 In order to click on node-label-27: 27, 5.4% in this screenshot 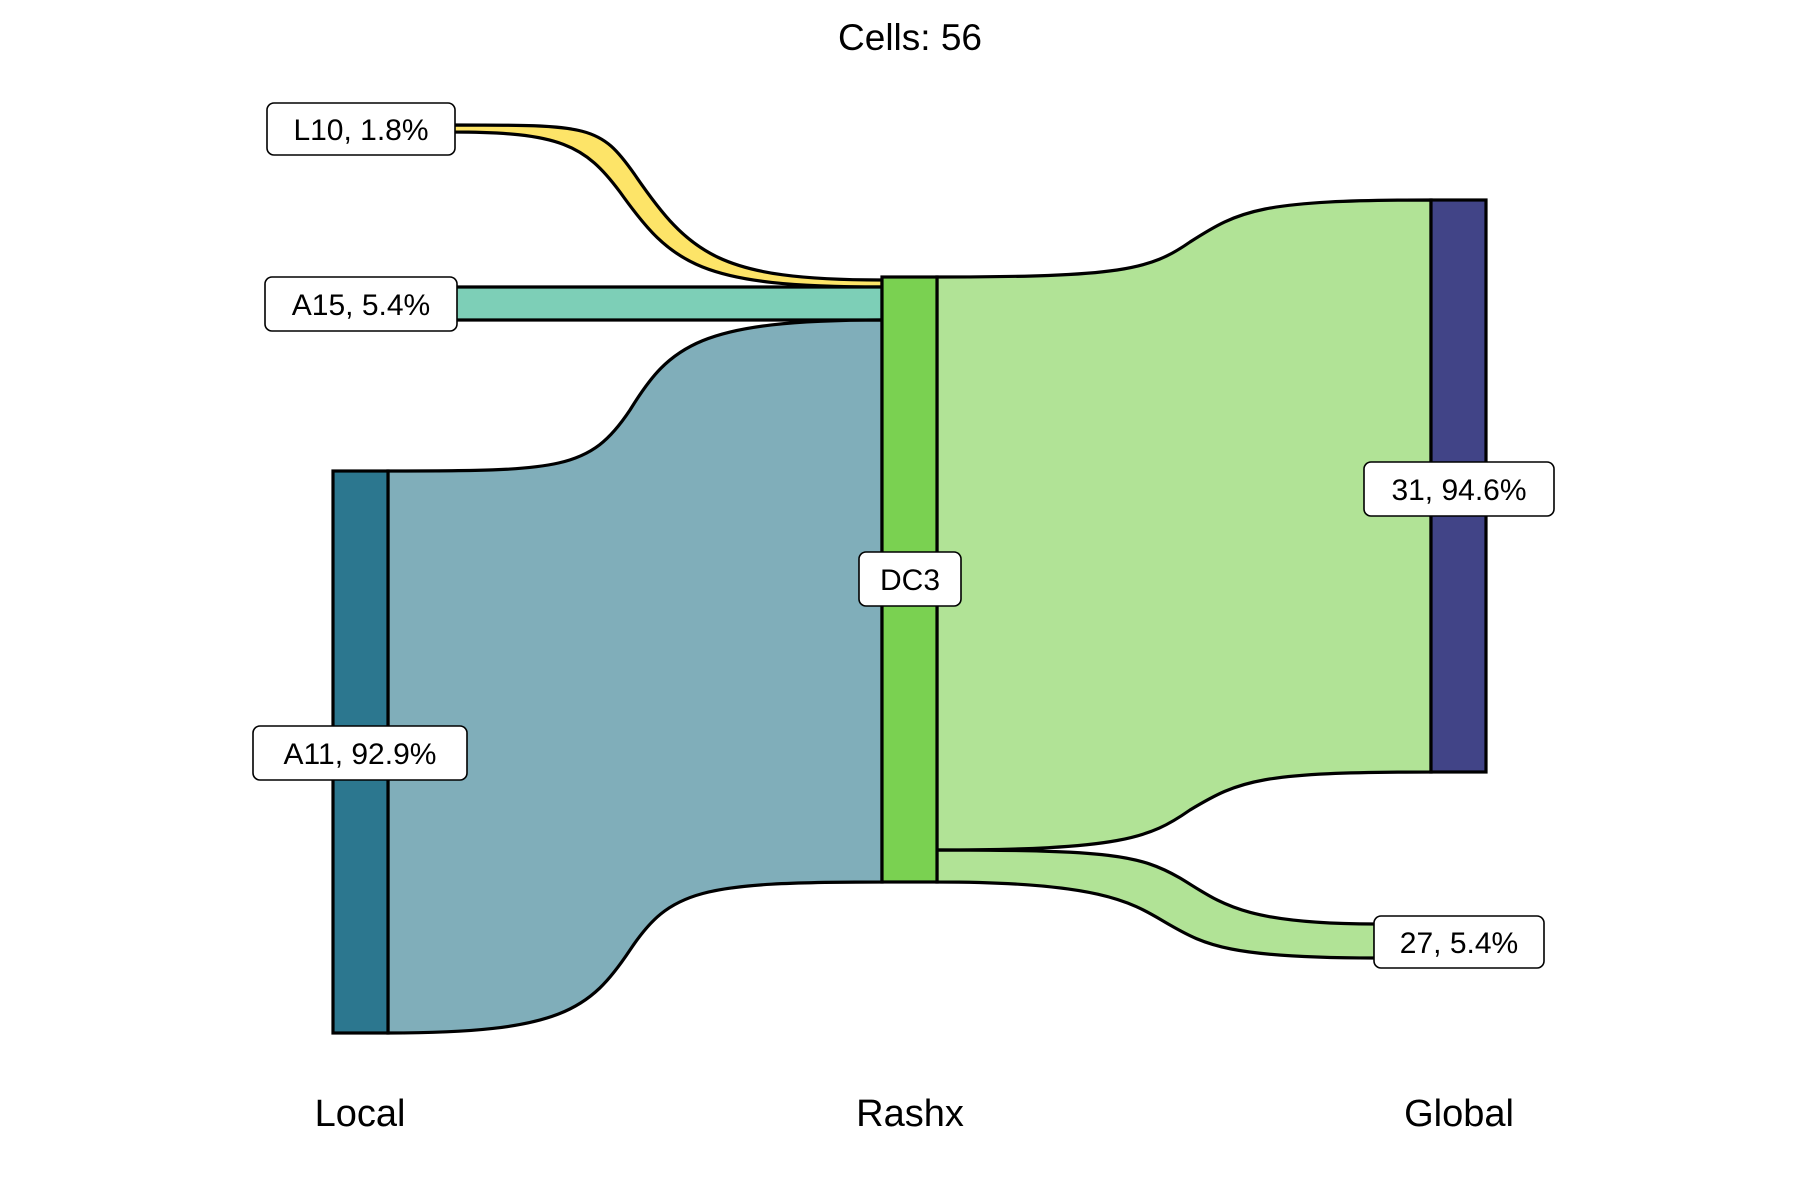, I will do `click(1459, 942)`.